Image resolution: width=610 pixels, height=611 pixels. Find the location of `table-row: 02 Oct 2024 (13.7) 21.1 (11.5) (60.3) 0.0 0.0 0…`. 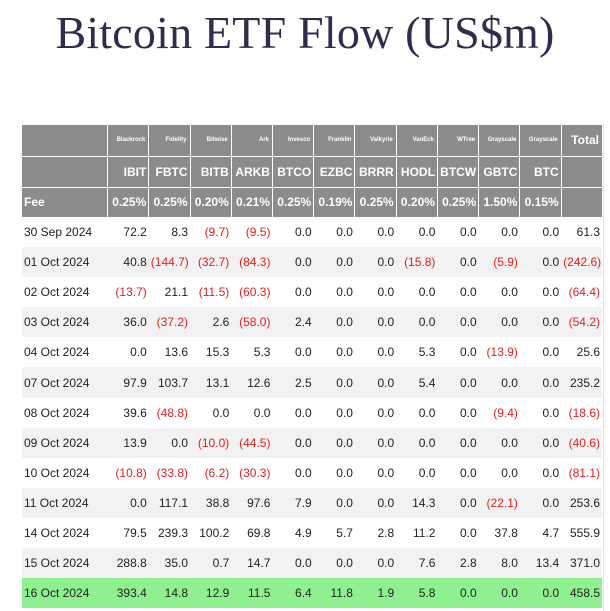

table-row: 02 Oct 2024 (13.7) 21.1 (11.5) (60.3) 0.0 0.0 0… is located at coordinates (312, 292).